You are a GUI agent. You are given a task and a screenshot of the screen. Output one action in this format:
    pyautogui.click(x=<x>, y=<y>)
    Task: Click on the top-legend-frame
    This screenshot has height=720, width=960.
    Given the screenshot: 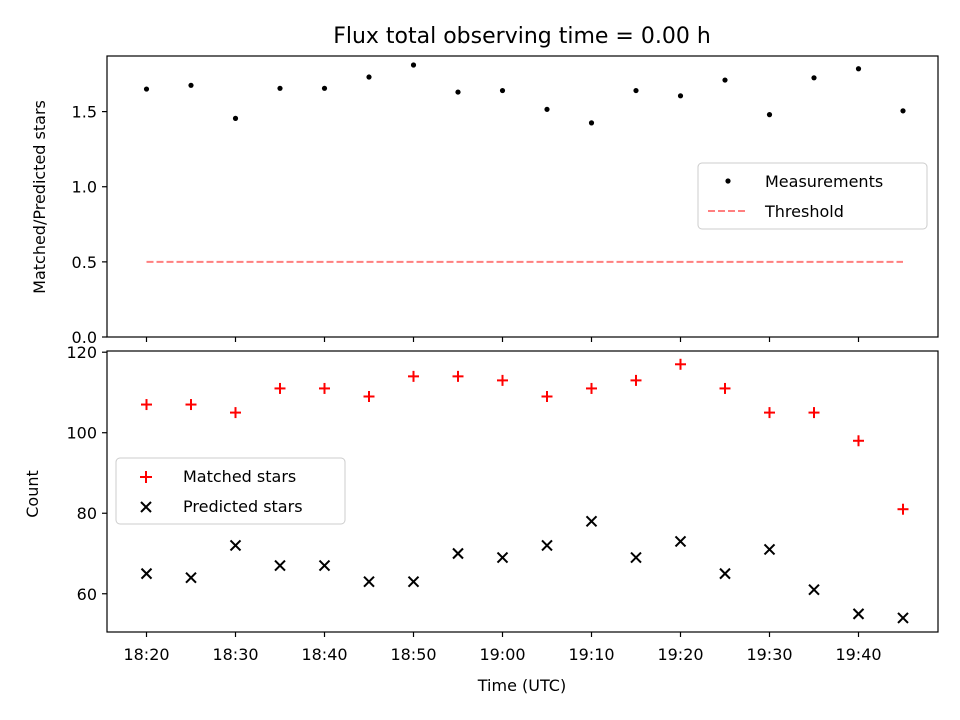 What is the action you would take?
    pyautogui.click(x=812, y=196)
    